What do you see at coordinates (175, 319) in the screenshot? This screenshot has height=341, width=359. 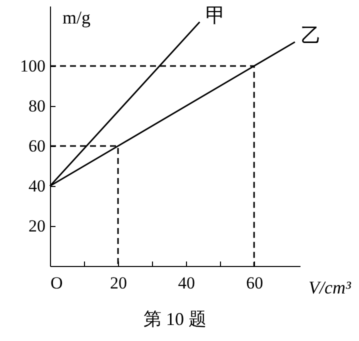 I see `text: 第 10 题` at bounding box center [175, 319].